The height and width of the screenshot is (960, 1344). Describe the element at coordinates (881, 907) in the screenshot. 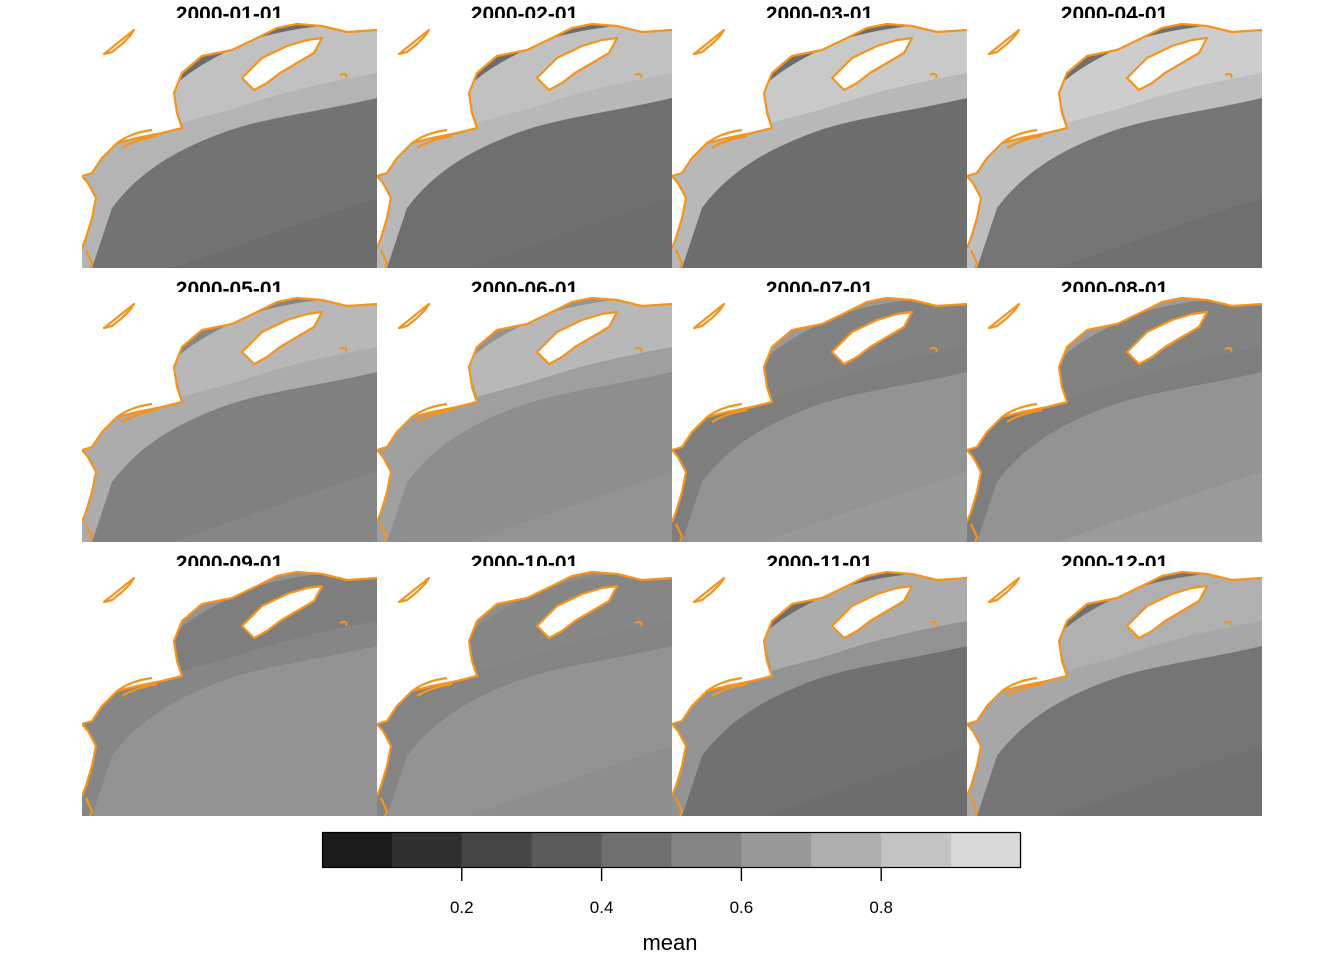

I see `legend-tick-label: 0.8` at that location.